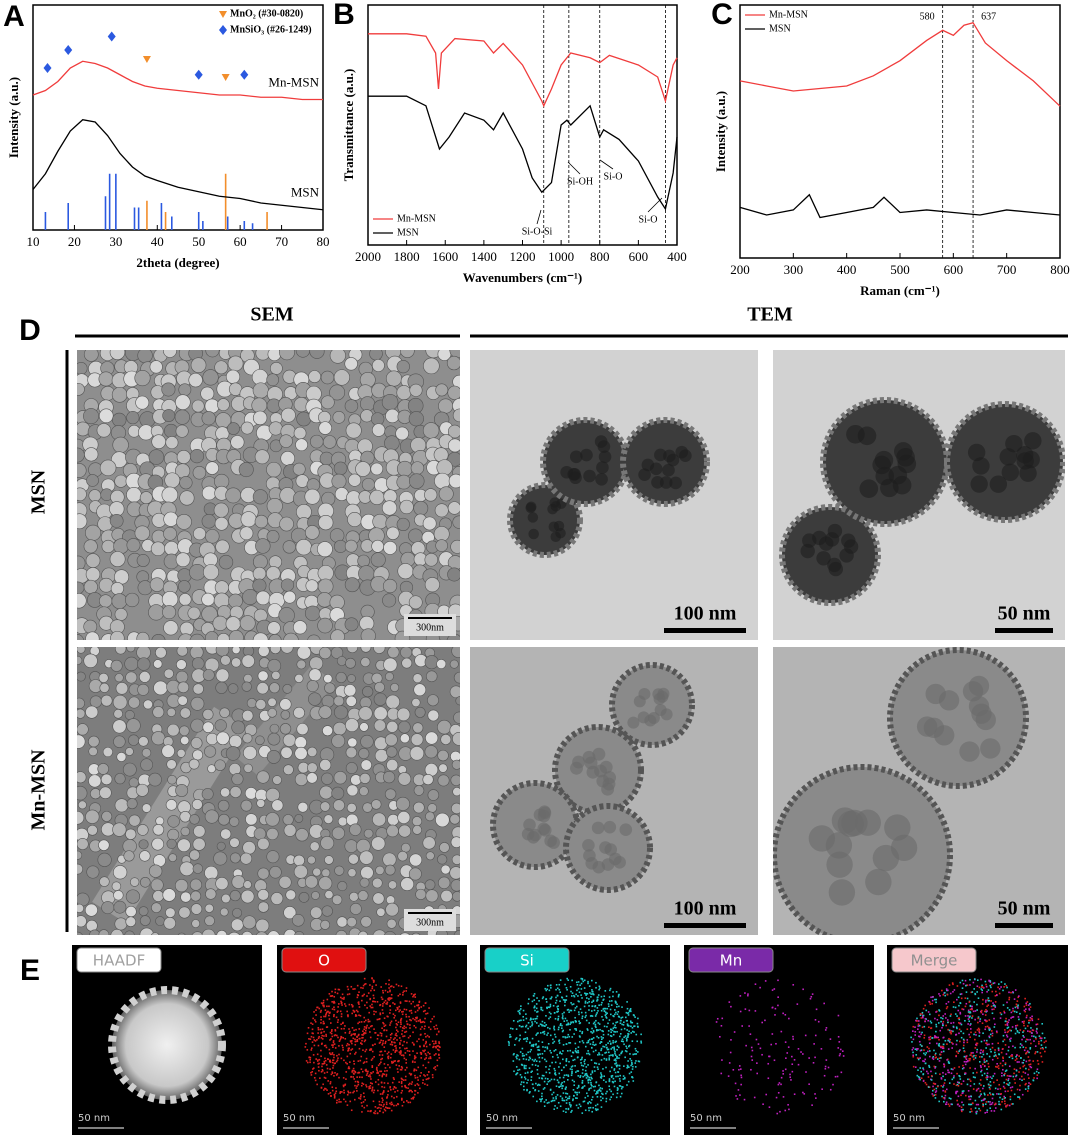 The width and height of the screenshot is (1072, 1139). Describe the element at coordinates (954, 269) in the screenshot. I see `x-tick-label: 600` at that location.